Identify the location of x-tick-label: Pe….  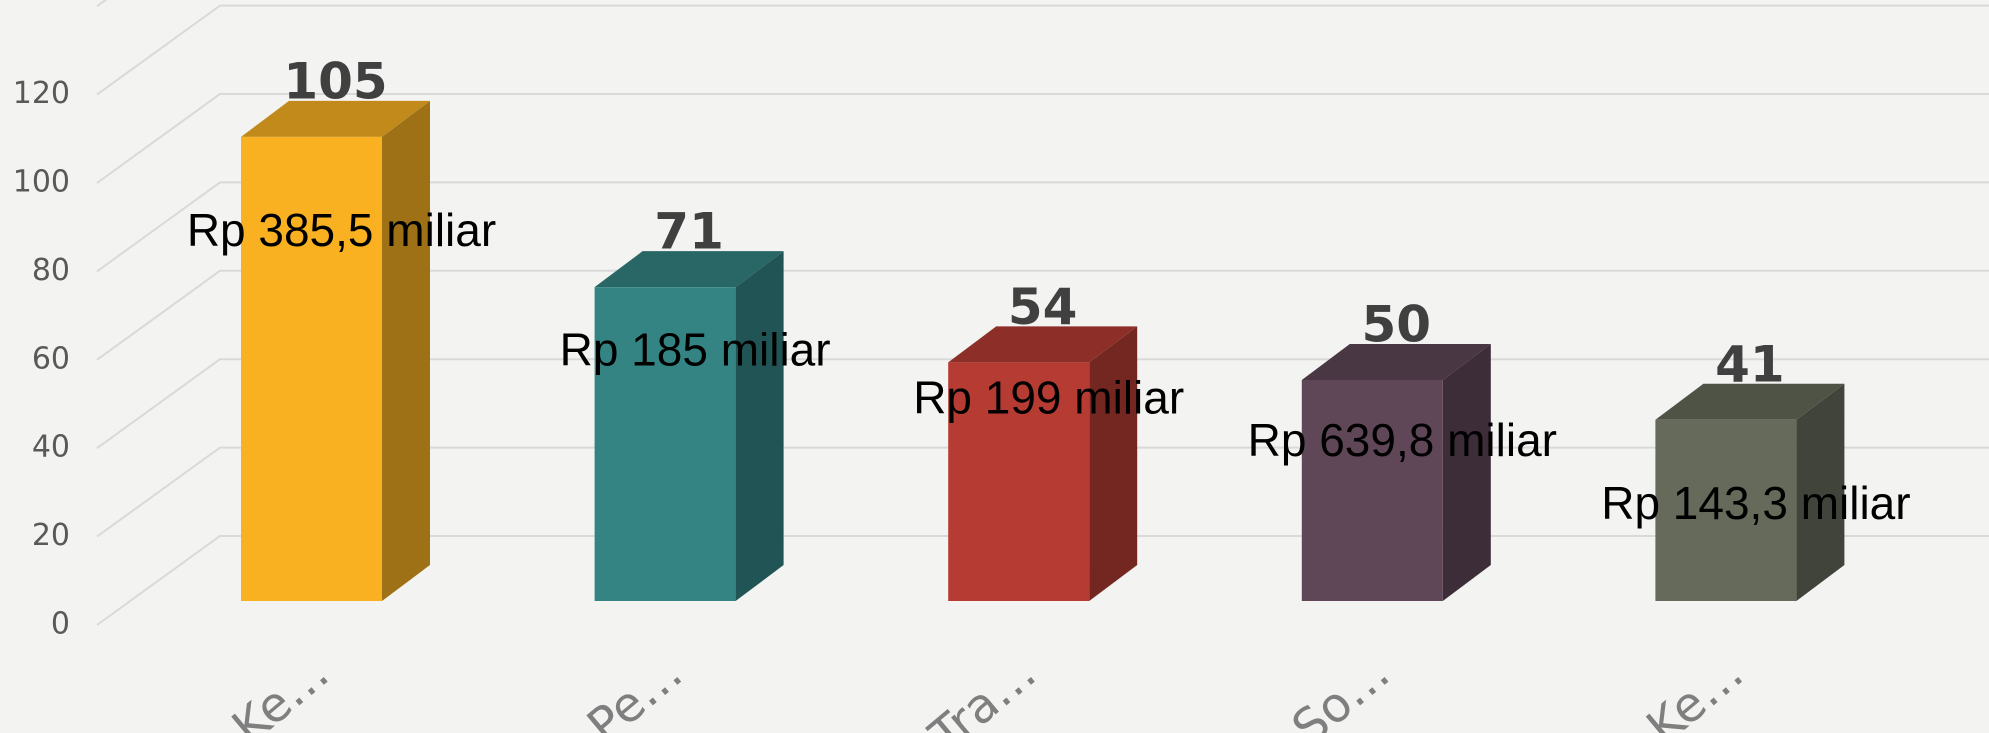
(635, 688).